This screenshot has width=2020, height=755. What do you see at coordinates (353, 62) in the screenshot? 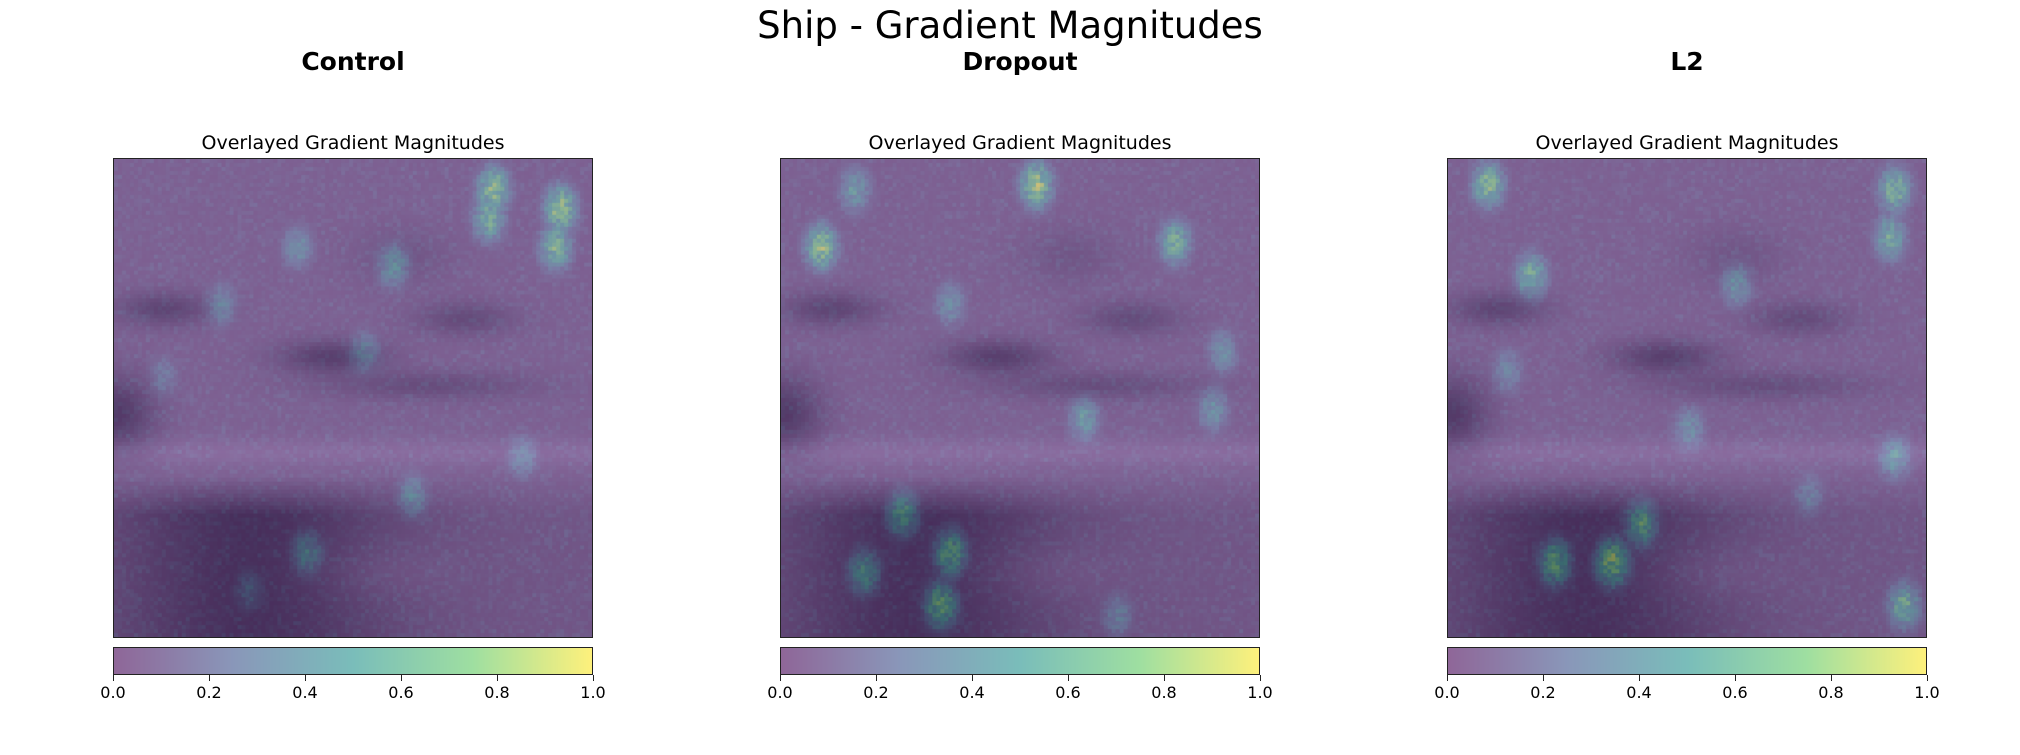
I see `panel-title: Control` at bounding box center [353, 62].